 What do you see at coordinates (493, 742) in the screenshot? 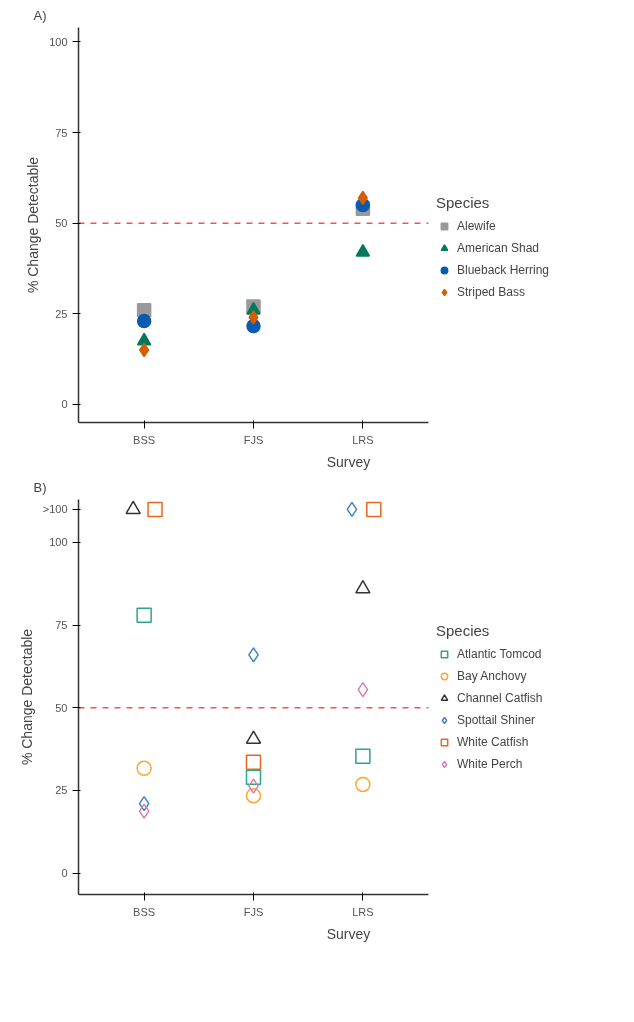
I see `legend-label: White Catfish` at bounding box center [493, 742].